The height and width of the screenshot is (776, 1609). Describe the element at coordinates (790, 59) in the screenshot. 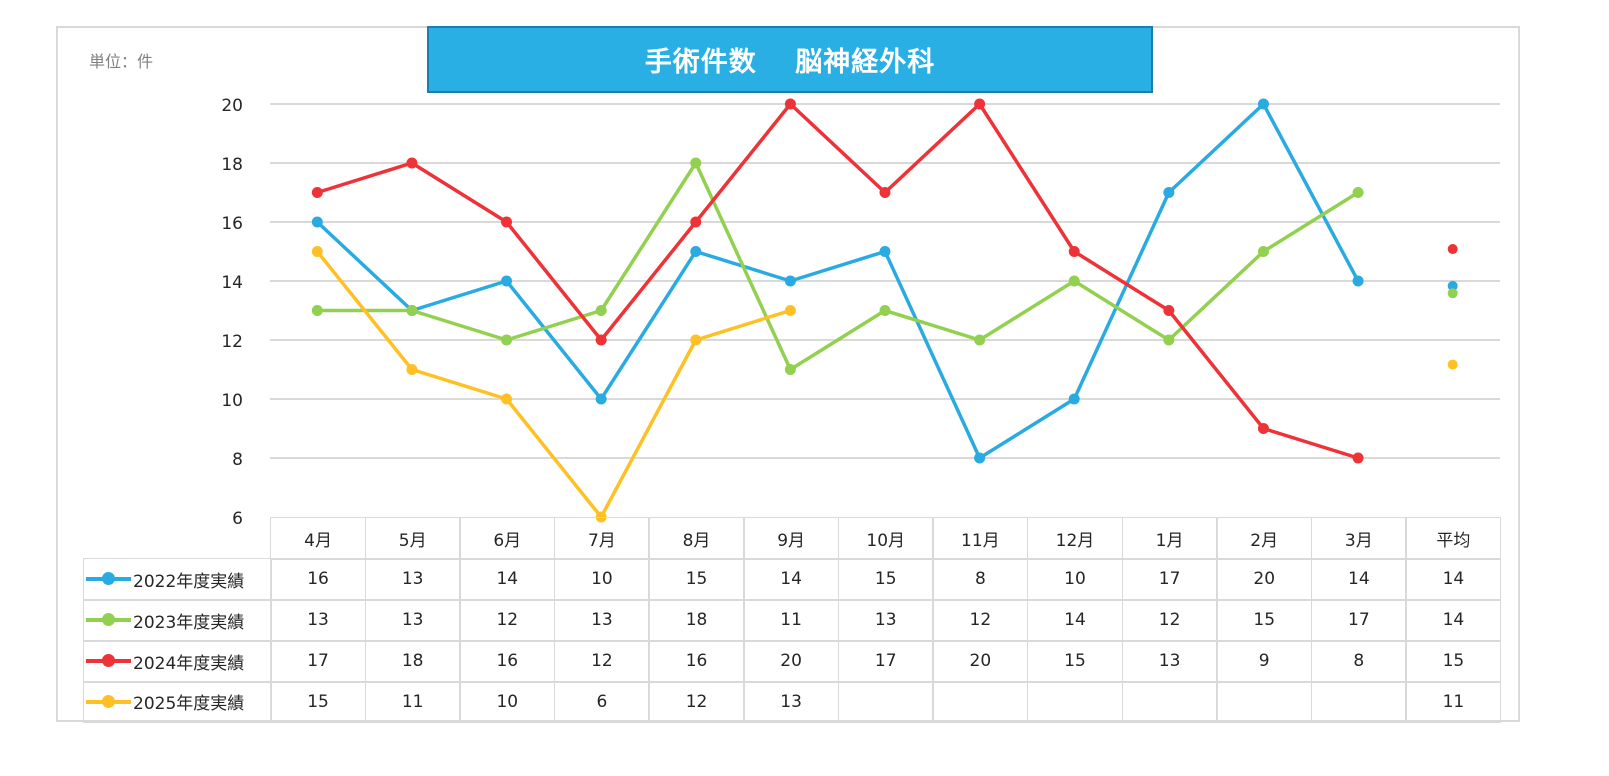

I see `chart-title: 手術件数 脳神経外科` at that location.